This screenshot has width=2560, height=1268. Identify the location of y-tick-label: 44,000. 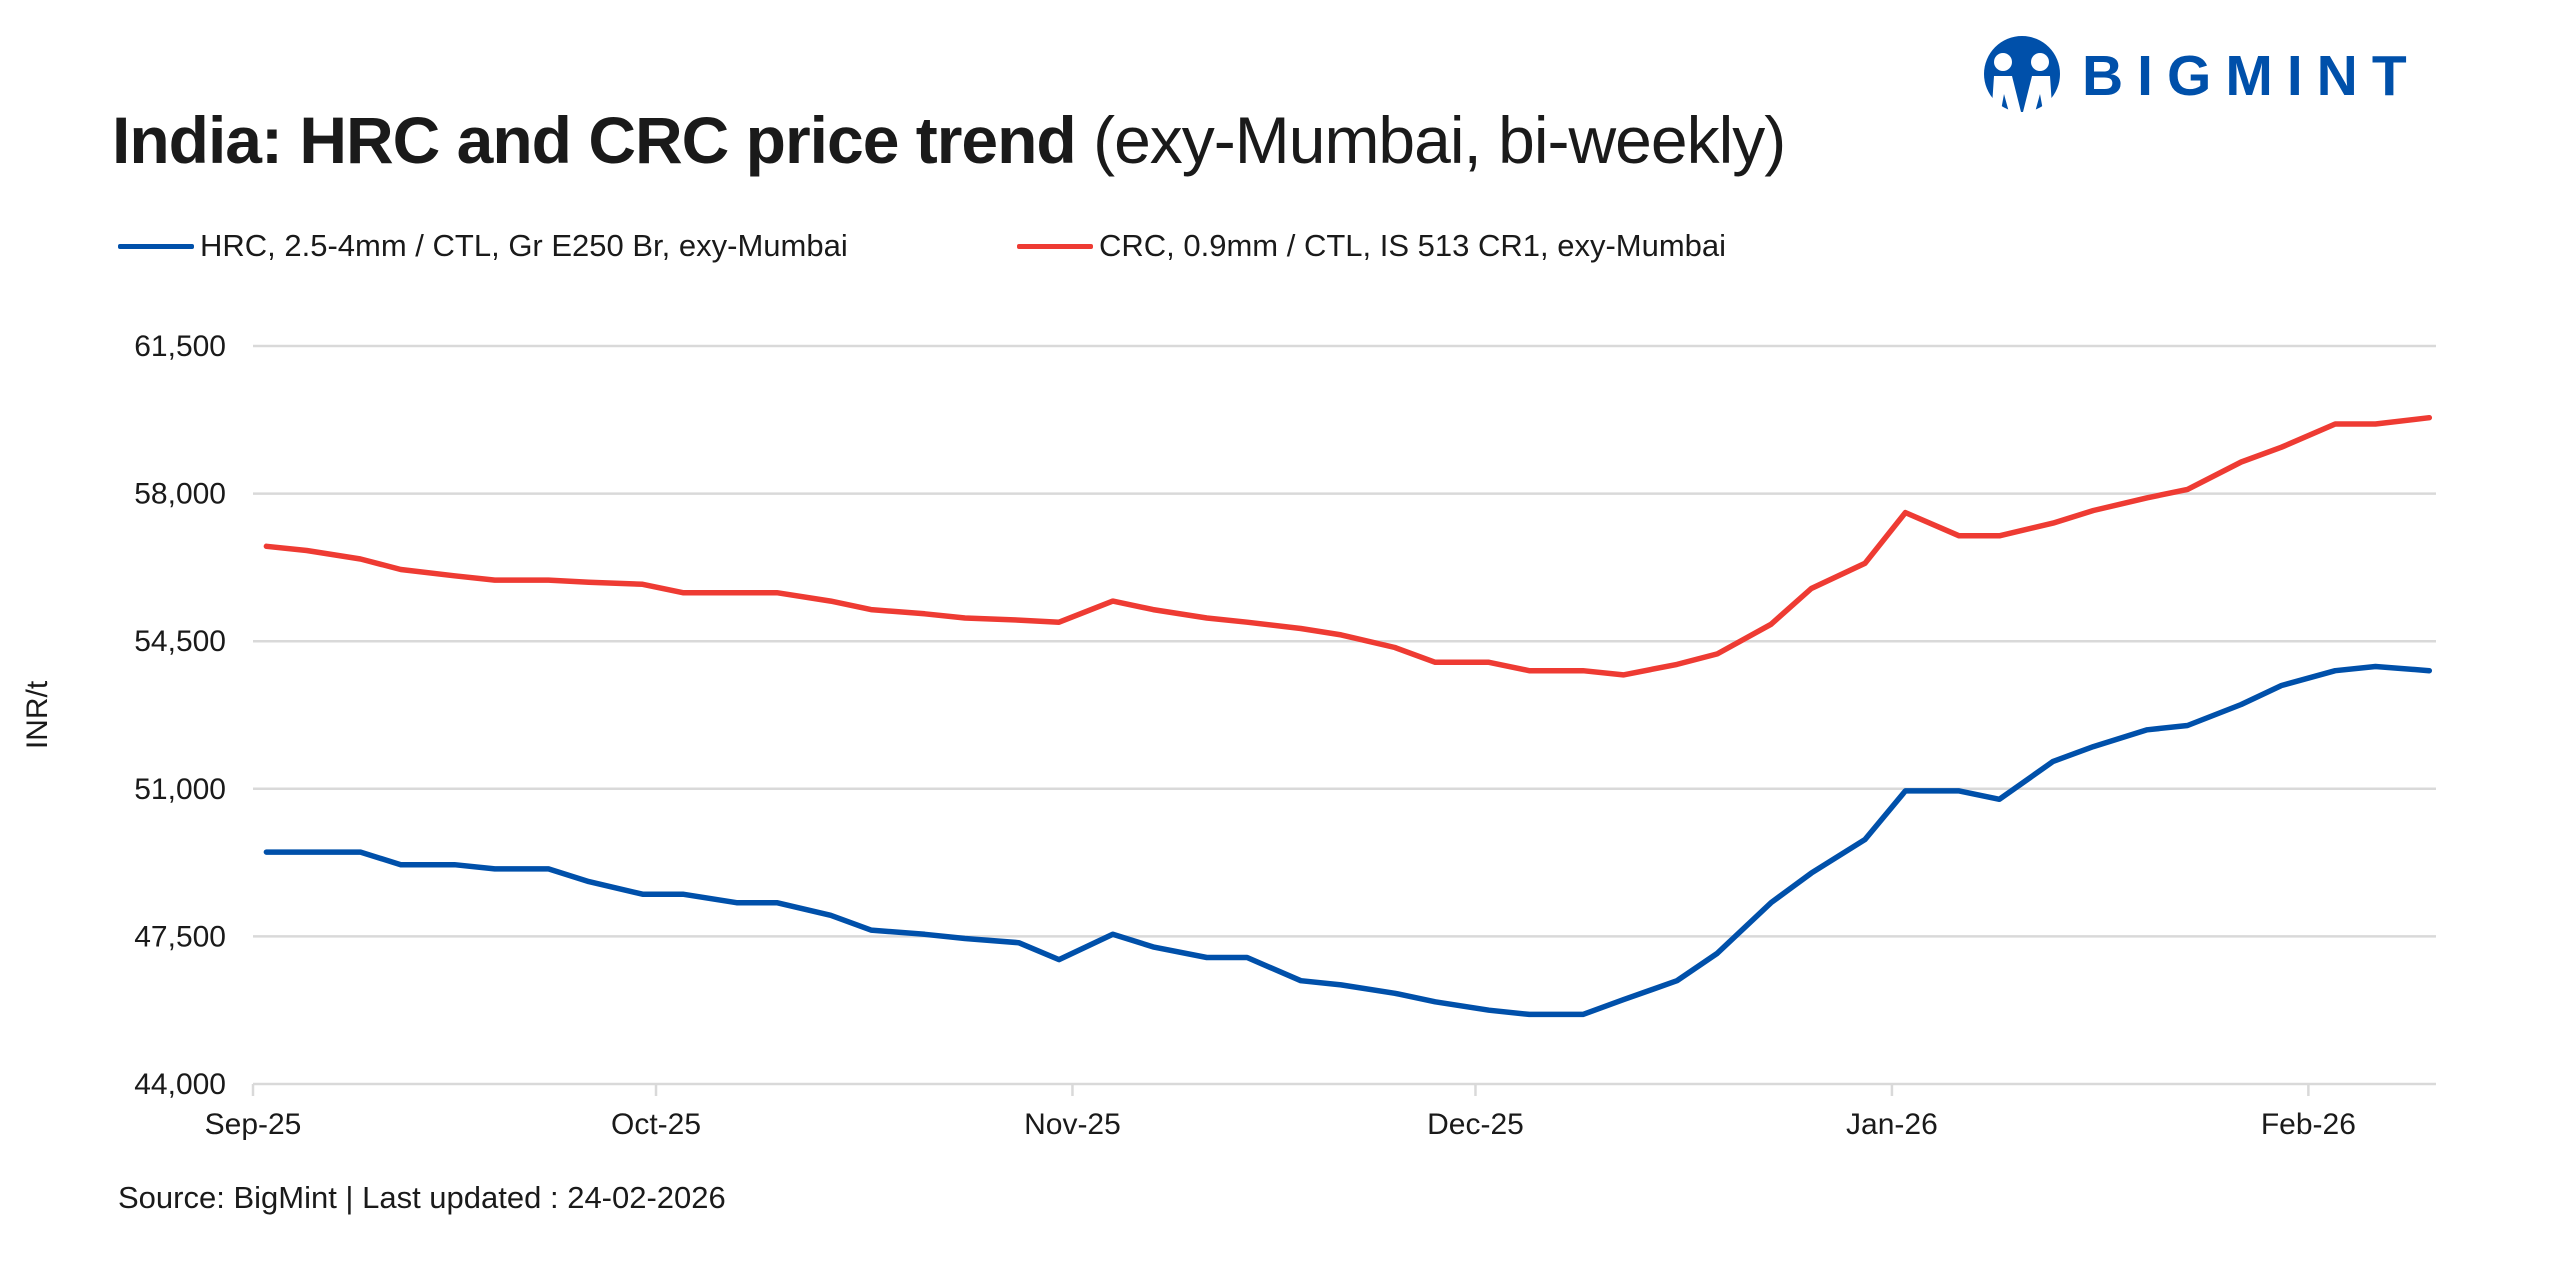
(180, 1084).